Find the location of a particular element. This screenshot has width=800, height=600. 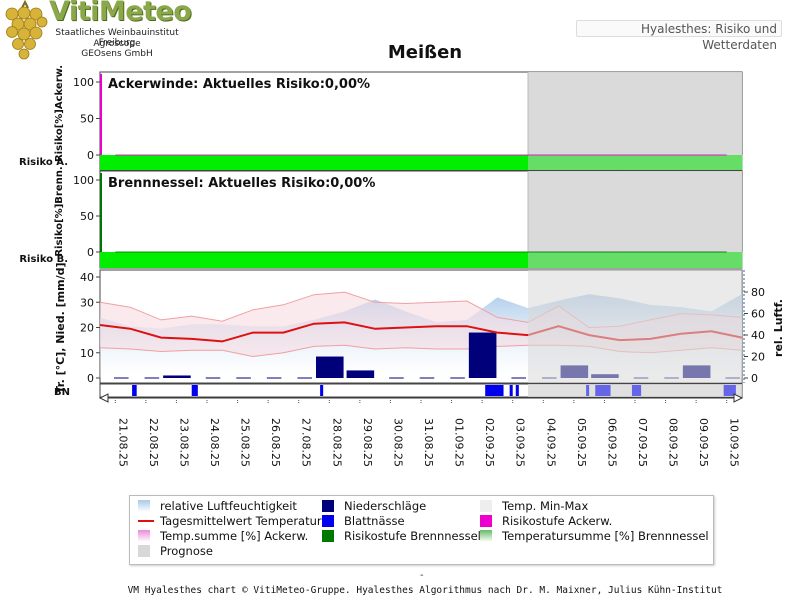

x-tick-label: 04.09.25 is located at coordinates (550, 442).